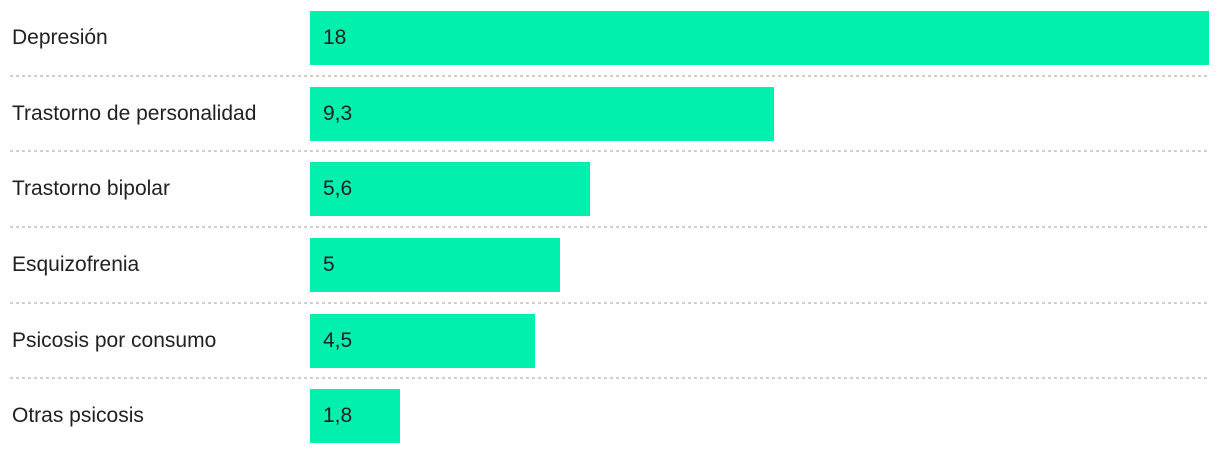 Image resolution: width=1220 pixels, height=454 pixels. Describe the element at coordinates (76, 264) in the screenshot. I see `category-label: Esquizofrenia` at that location.